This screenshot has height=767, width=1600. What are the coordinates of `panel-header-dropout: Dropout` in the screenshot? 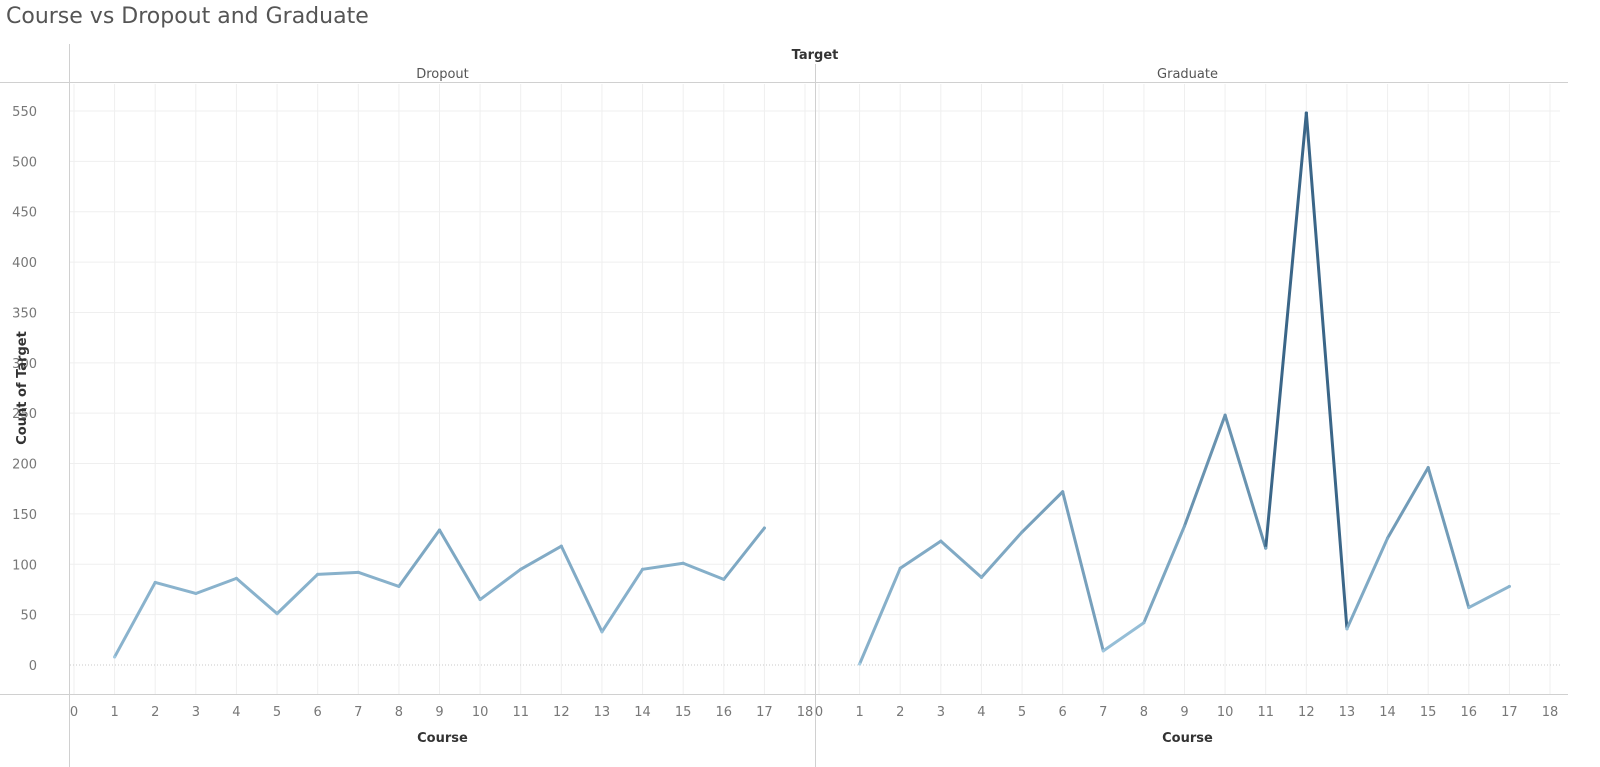 It's located at (442, 74).